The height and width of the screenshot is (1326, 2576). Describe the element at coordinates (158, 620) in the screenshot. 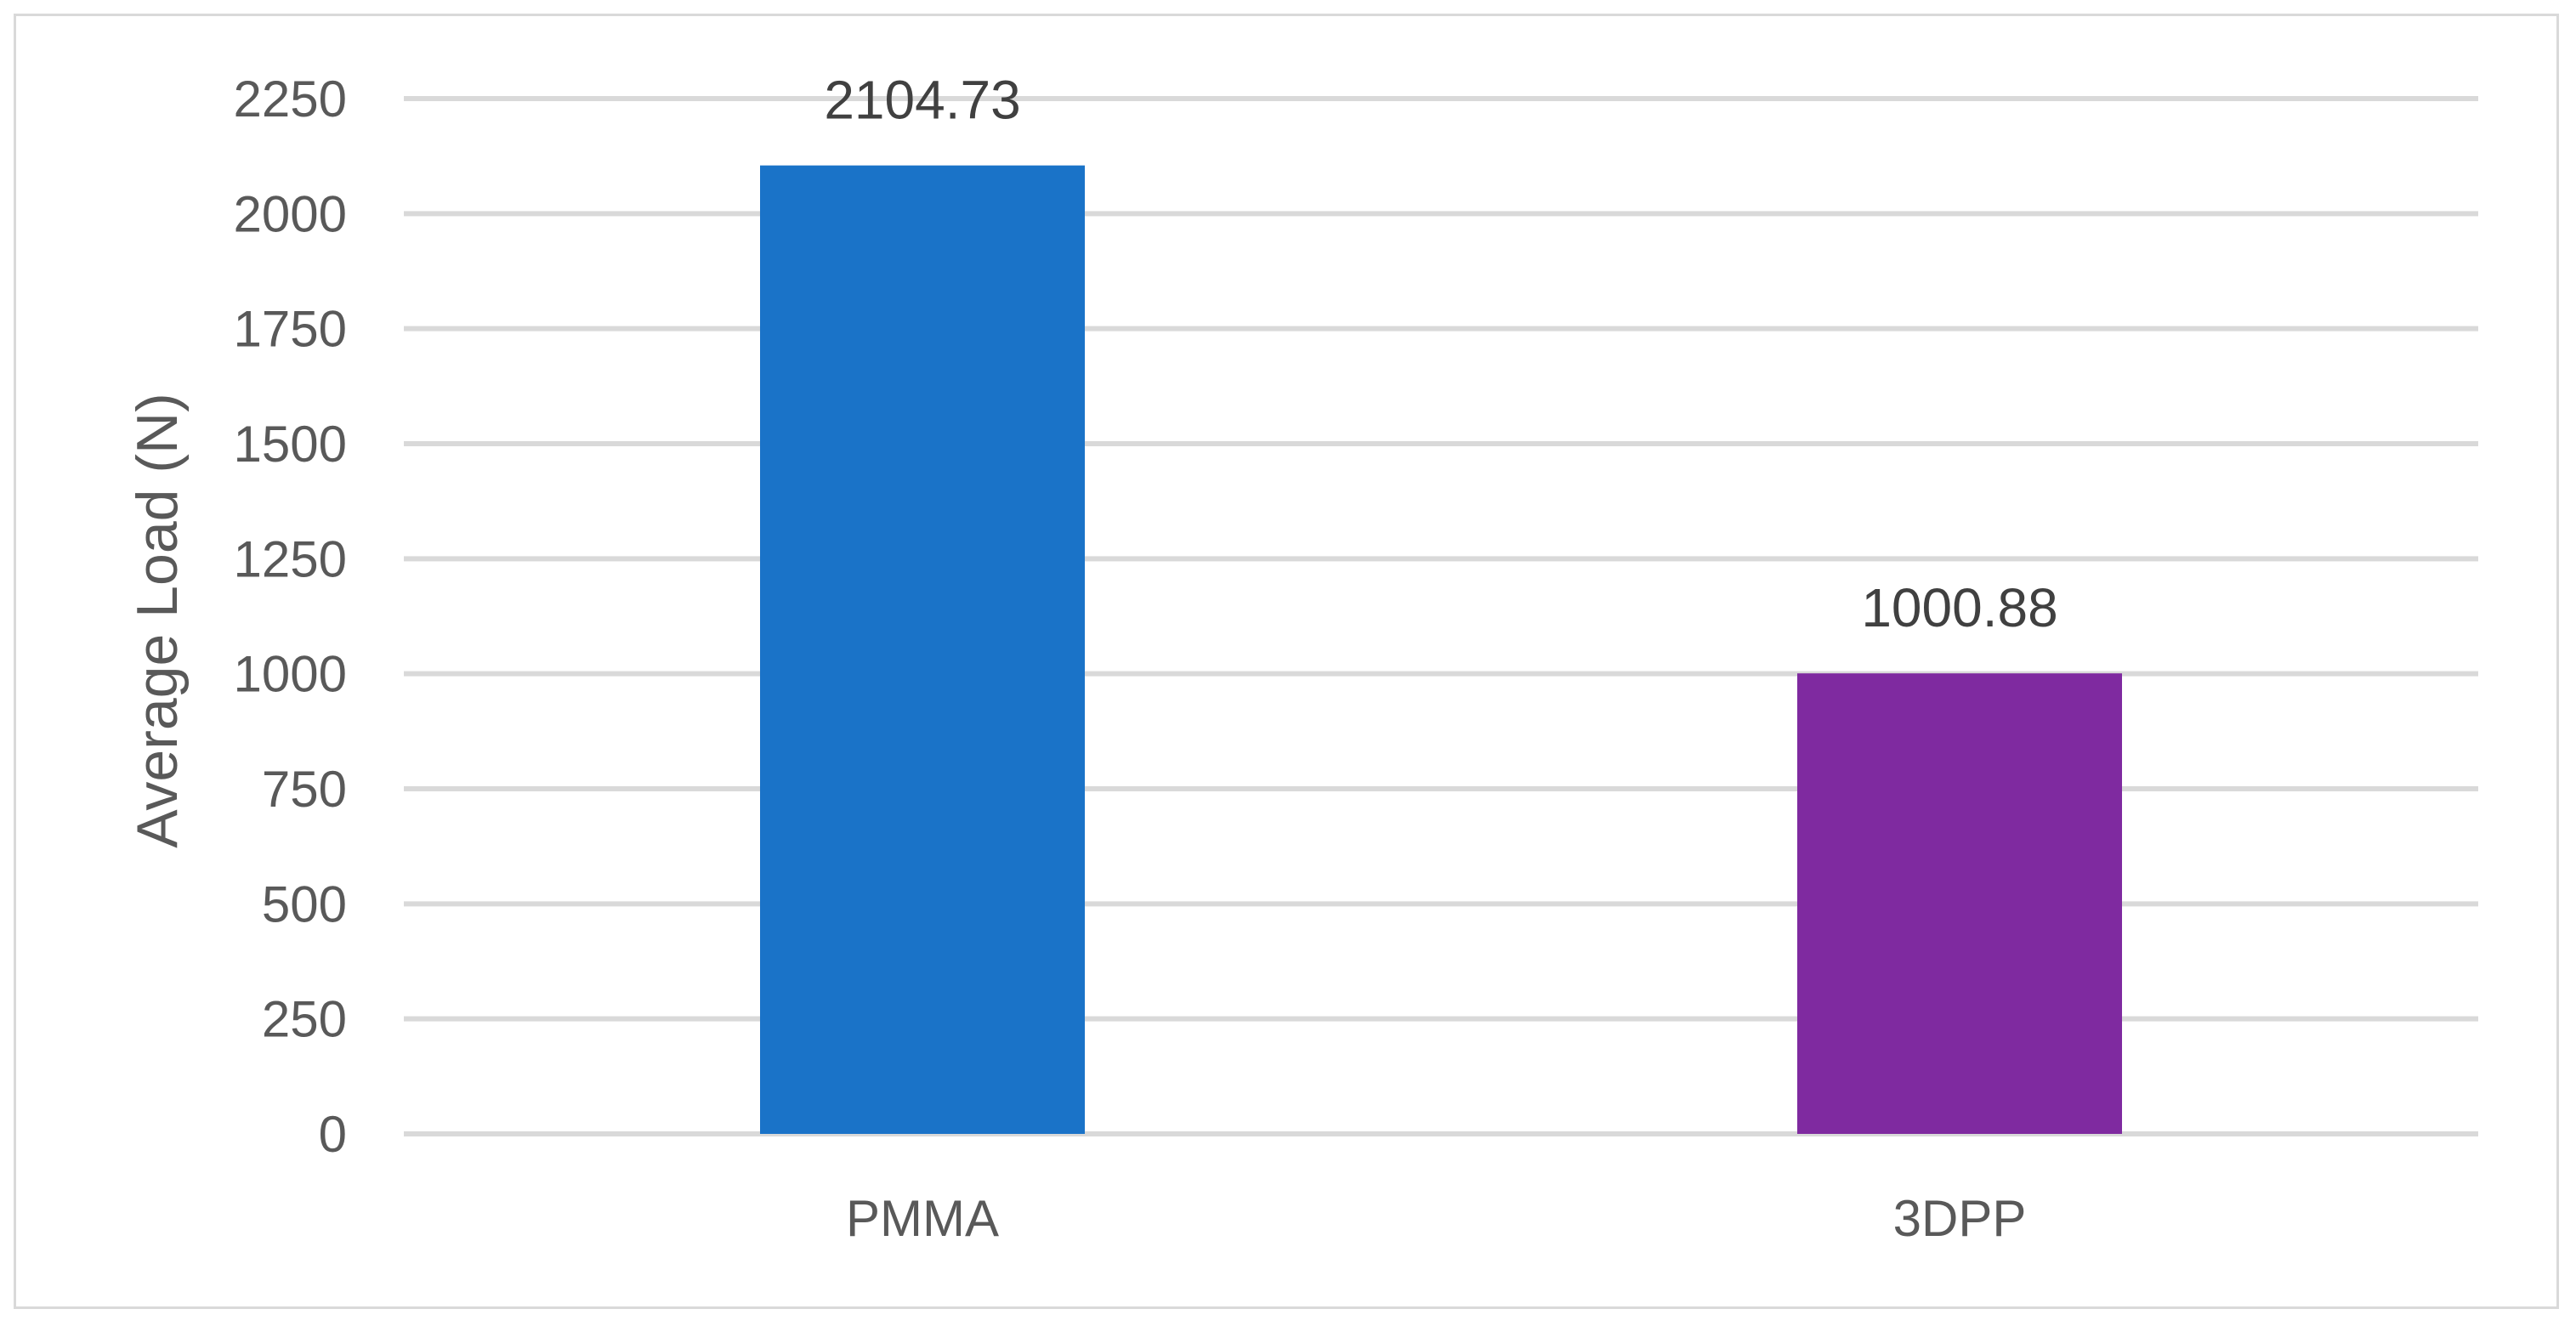

I see `y-axis-title: Average Load (N)` at that location.